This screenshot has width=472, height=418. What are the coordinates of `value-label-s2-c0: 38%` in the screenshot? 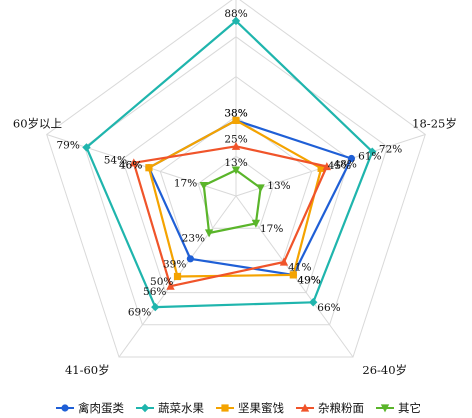 It's located at (235, 113).